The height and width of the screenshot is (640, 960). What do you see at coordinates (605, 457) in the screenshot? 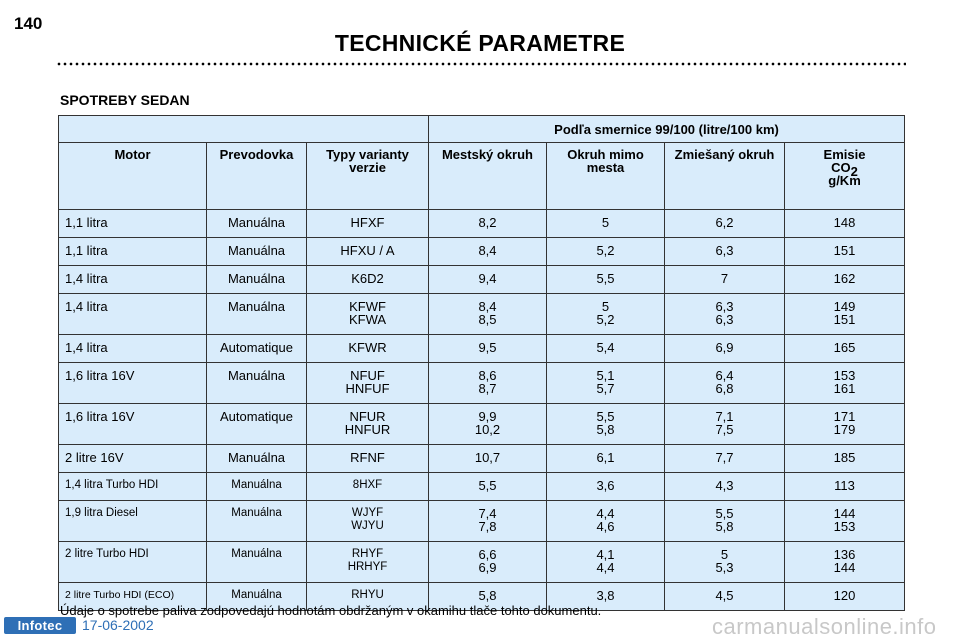
I see `cell-value: 6,1` at bounding box center [605, 457].